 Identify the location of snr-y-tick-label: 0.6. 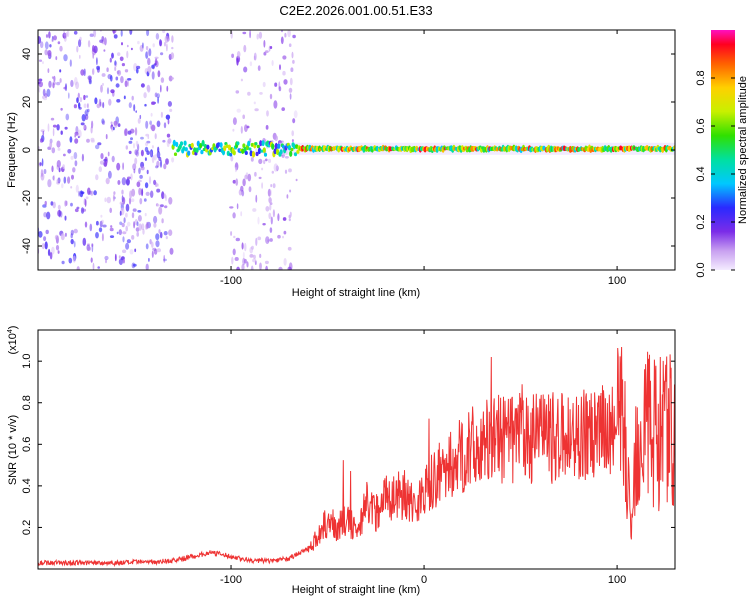
(27, 444).